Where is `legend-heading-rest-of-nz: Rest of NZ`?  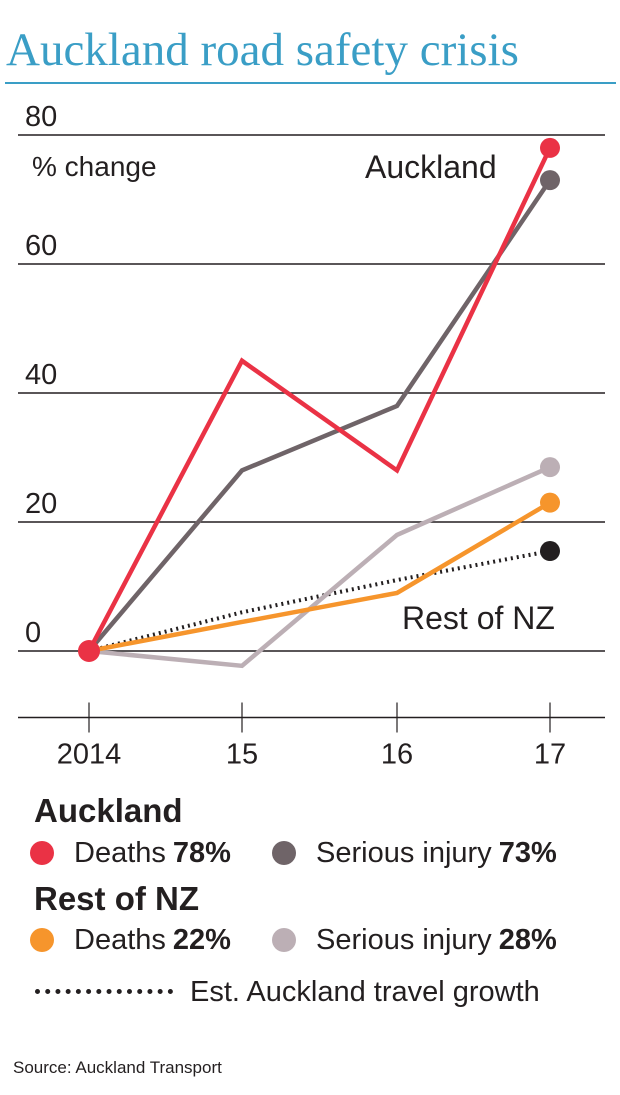 legend-heading-rest-of-nz: Rest of NZ is located at coordinates (116, 898).